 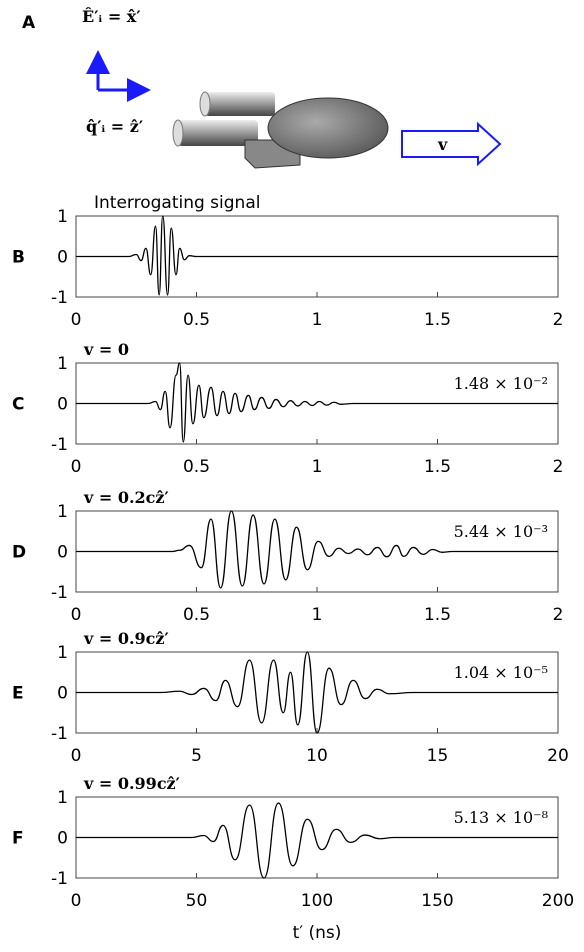 What do you see at coordinates (131, 783) in the screenshot?
I see `panel-title: v = 0.99cẑ′` at bounding box center [131, 783].